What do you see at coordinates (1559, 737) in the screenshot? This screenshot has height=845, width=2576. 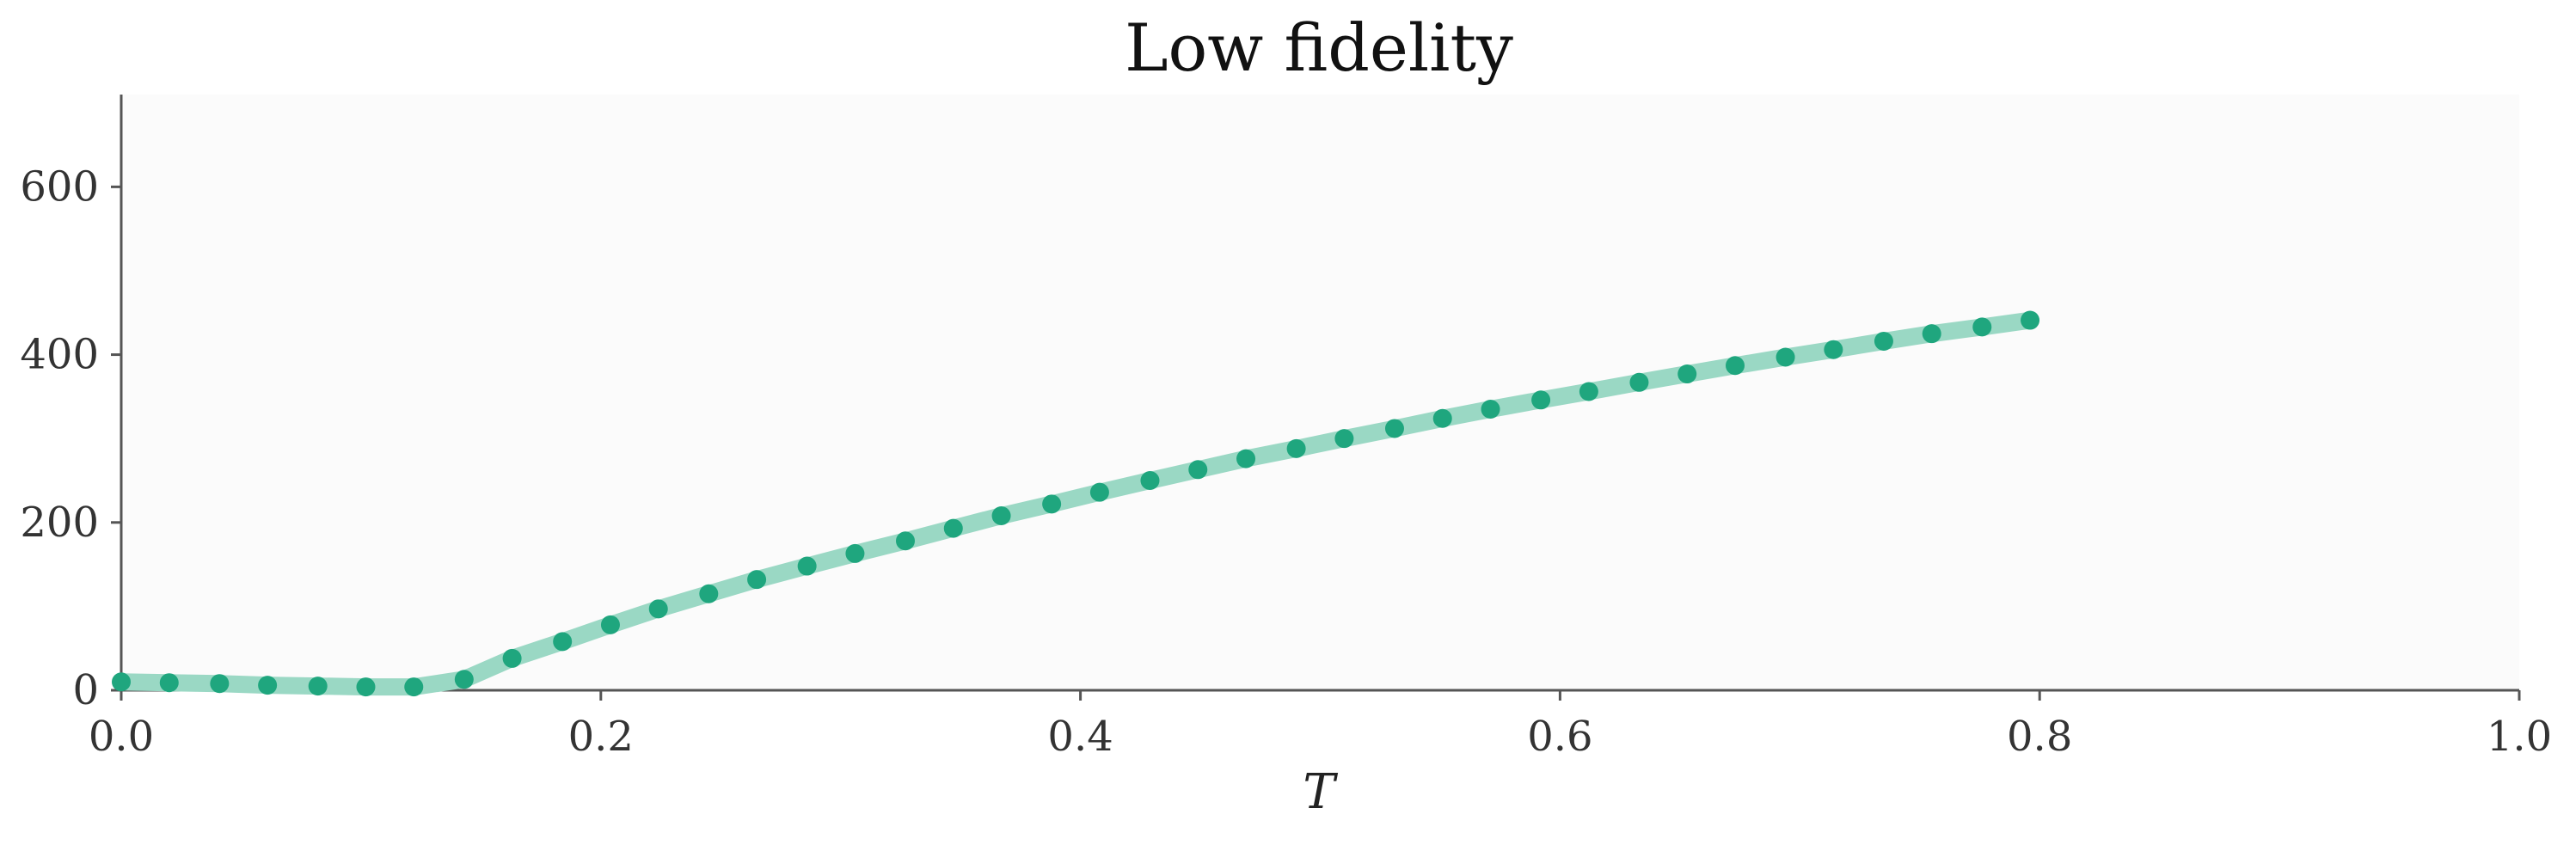 I see `x-tick-label: 0.6` at bounding box center [1559, 737].